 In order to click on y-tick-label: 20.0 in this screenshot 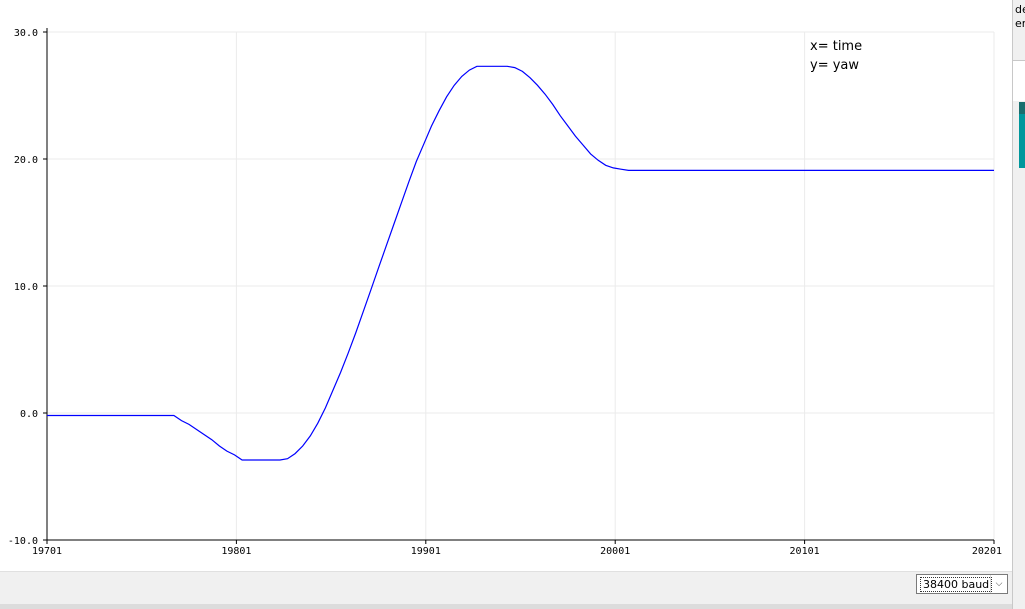, I will do `click(26, 160)`.